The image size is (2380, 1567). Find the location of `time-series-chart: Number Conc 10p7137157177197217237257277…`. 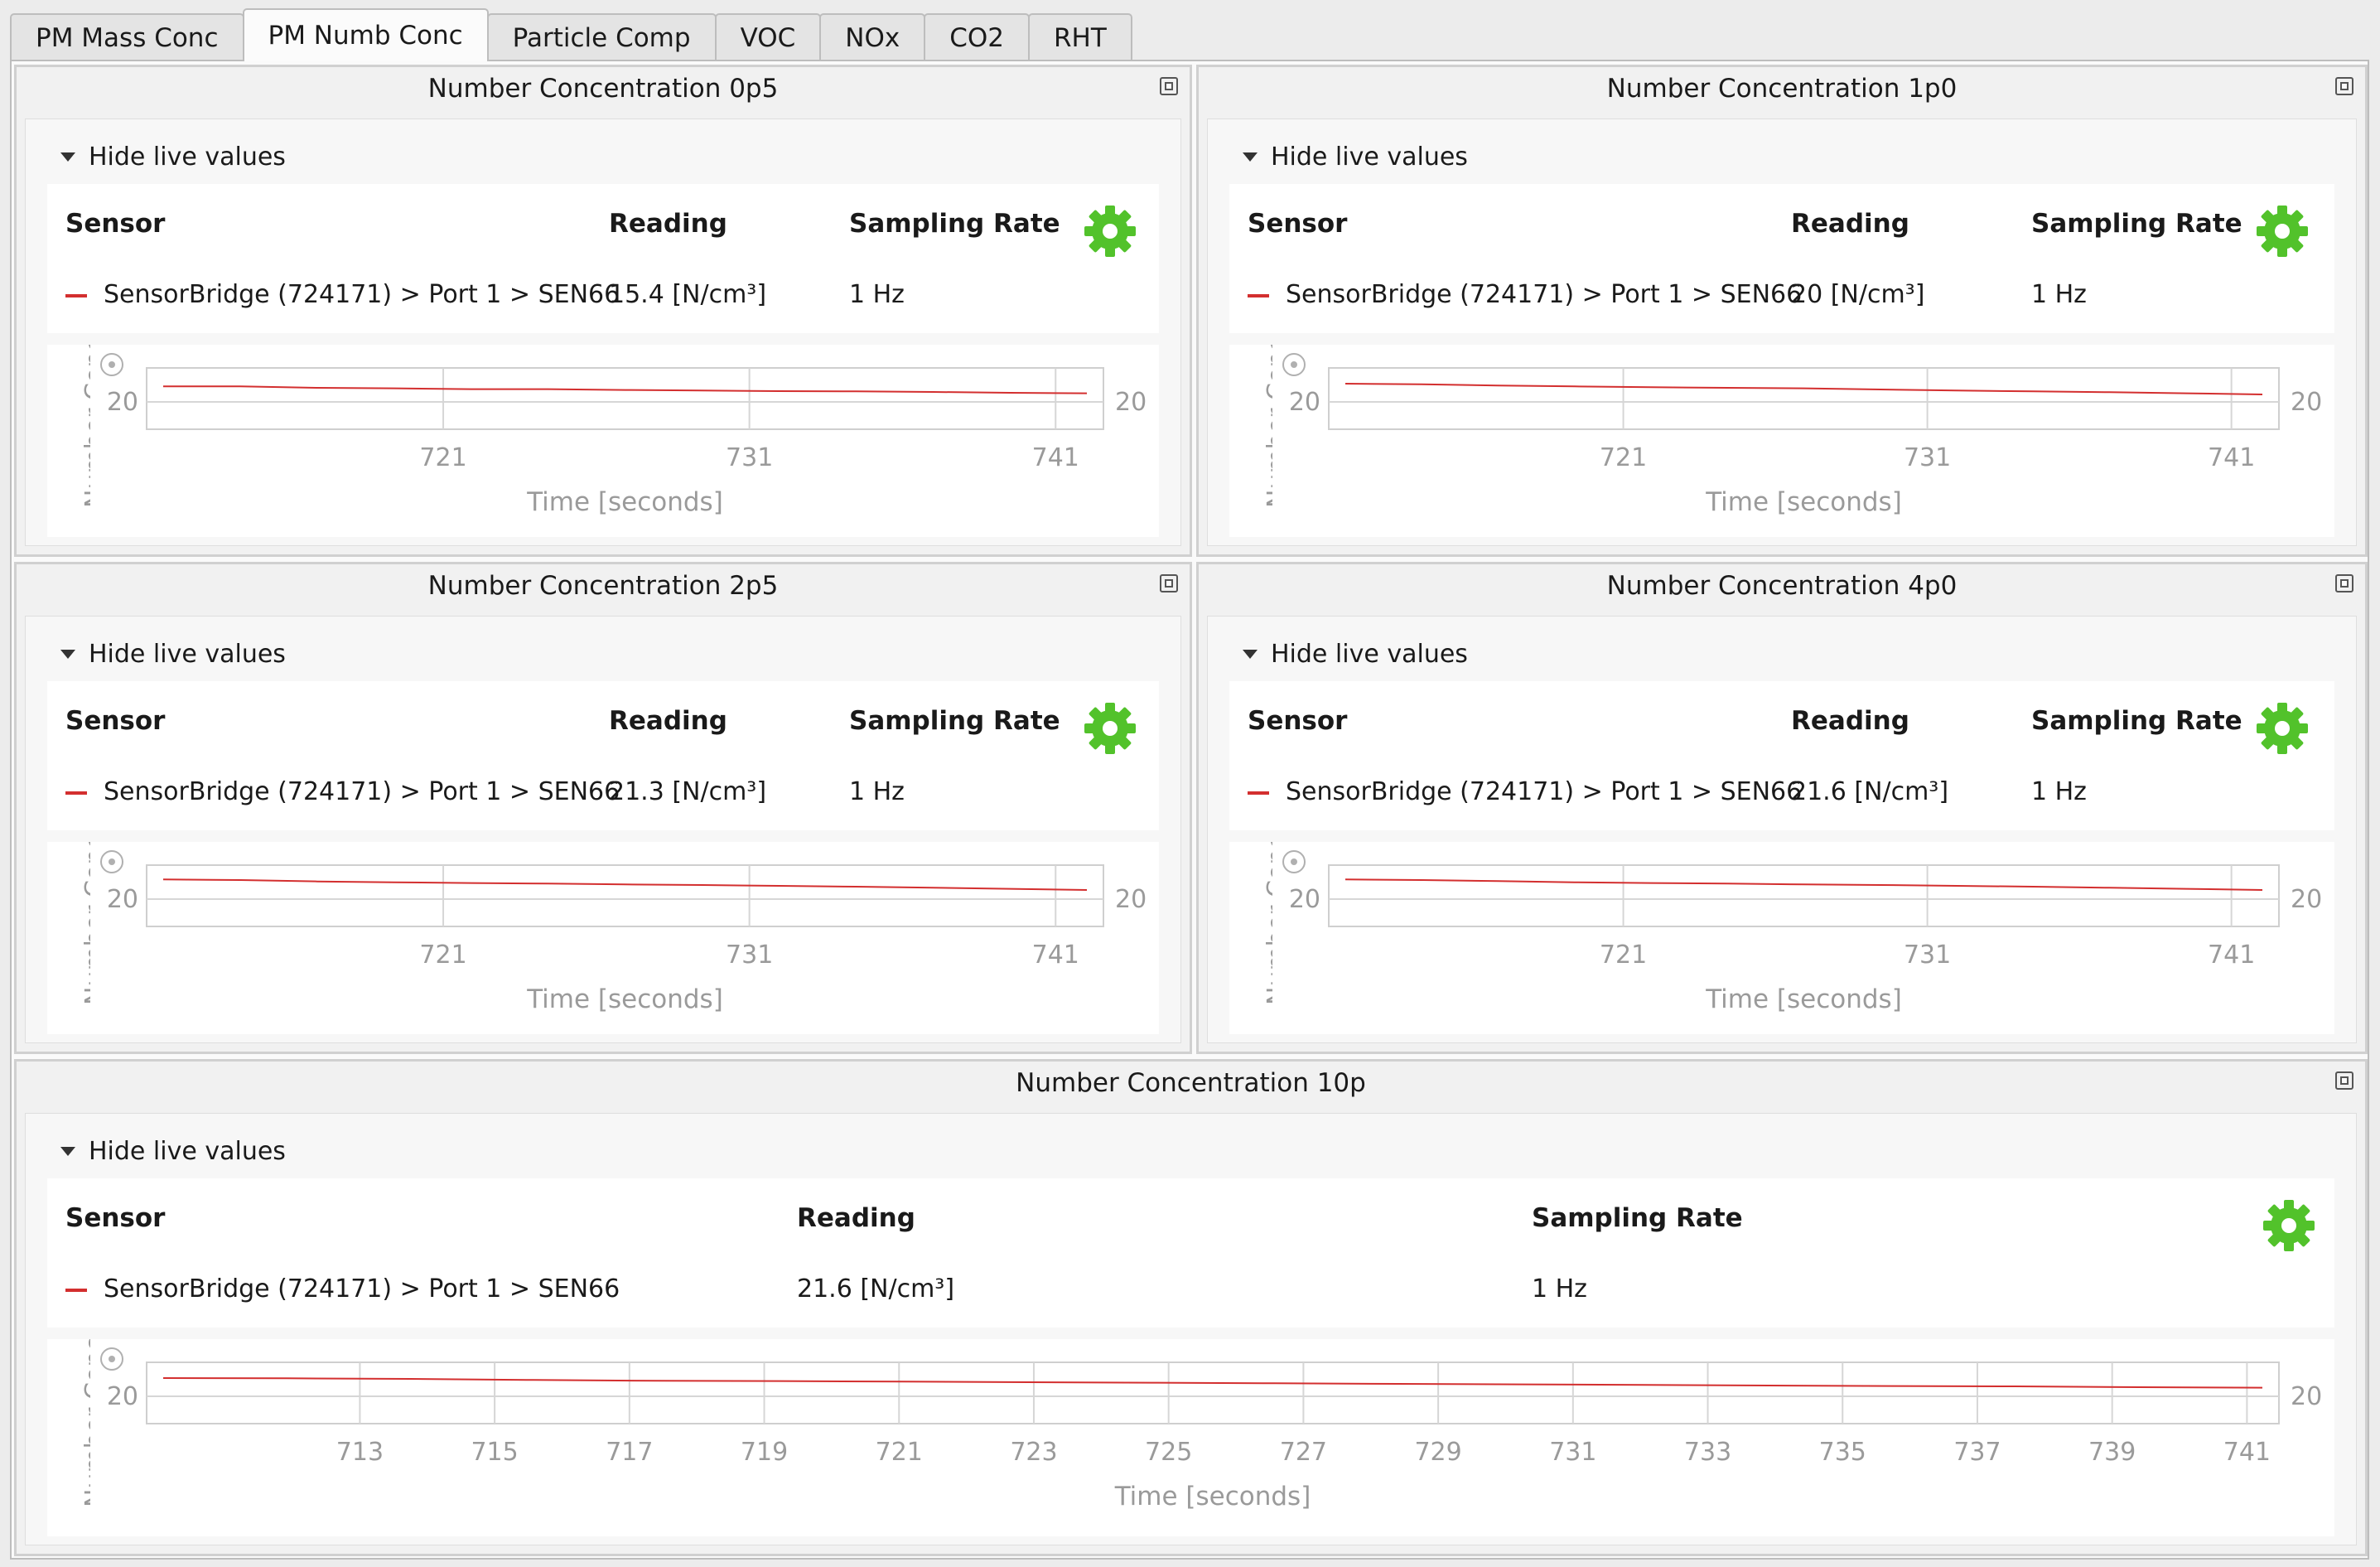

time-series-chart: Number Conc 10p7137157177197217237257277… is located at coordinates (1190, 1437).